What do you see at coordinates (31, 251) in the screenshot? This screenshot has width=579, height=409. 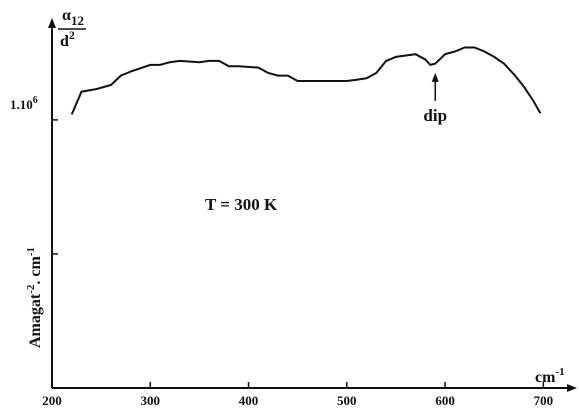 I see `ylabel-unit-sup: -1` at bounding box center [31, 251].